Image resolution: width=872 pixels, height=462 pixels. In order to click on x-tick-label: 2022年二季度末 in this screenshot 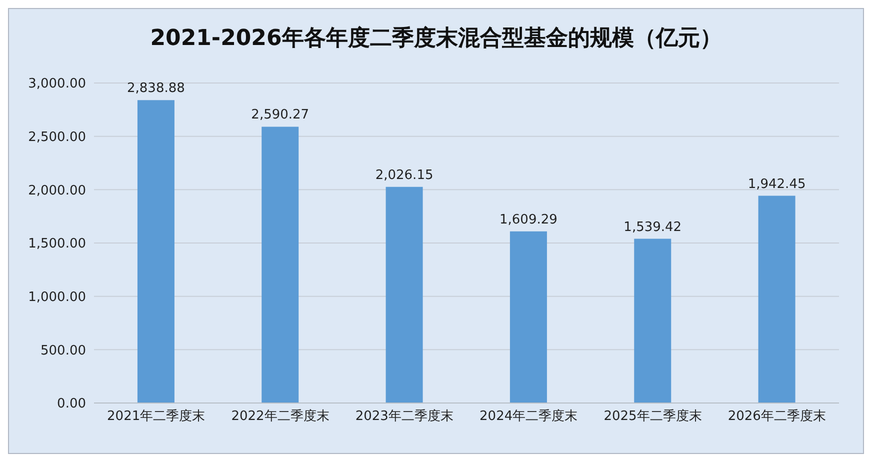, I will do `click(280, 416)`.